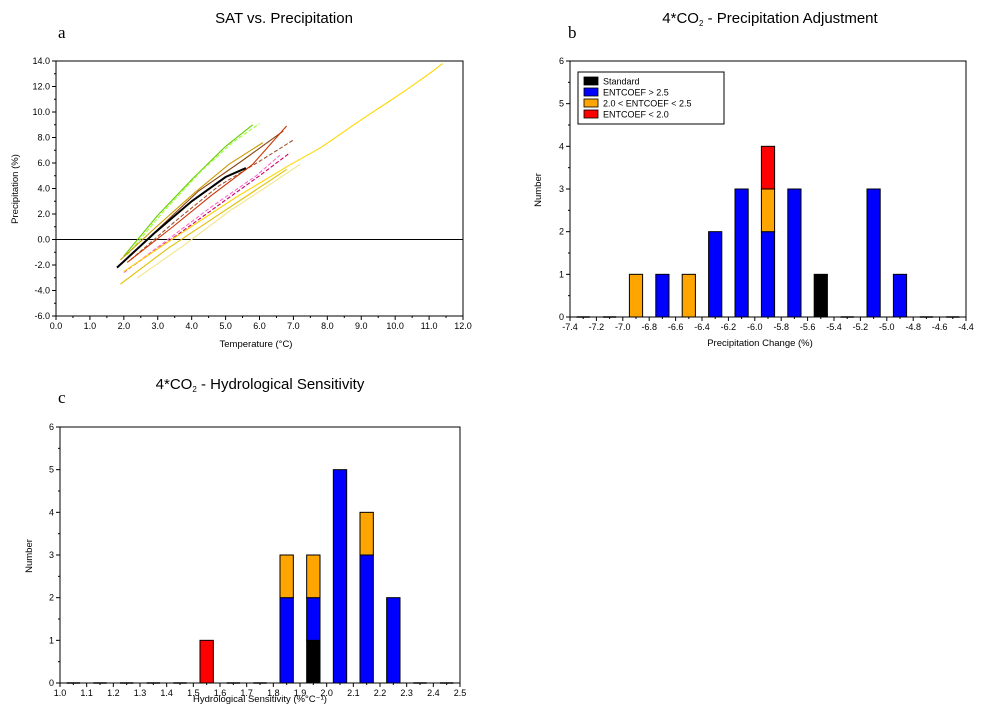  Describe the element at coordinates (140, 693) in the screenshot. I see `panel-c-x-tick-label: 1.3` at that location.